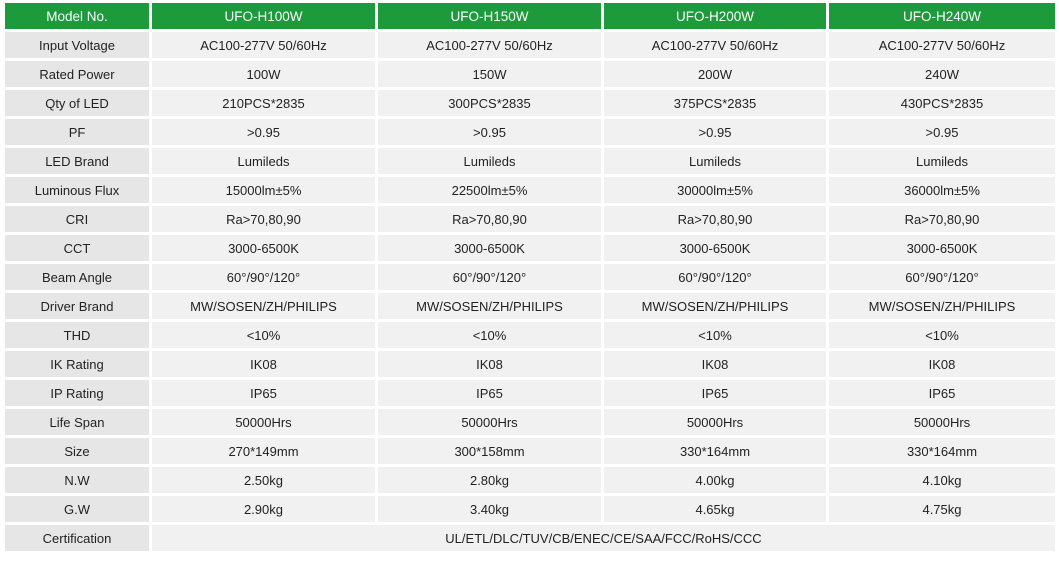 This screenshot has width=1059, height=585. What do you see at coordinates (77, 103) in the screenshot?
I see `row-label: Qty of LED` at bounding box center [77, 103].